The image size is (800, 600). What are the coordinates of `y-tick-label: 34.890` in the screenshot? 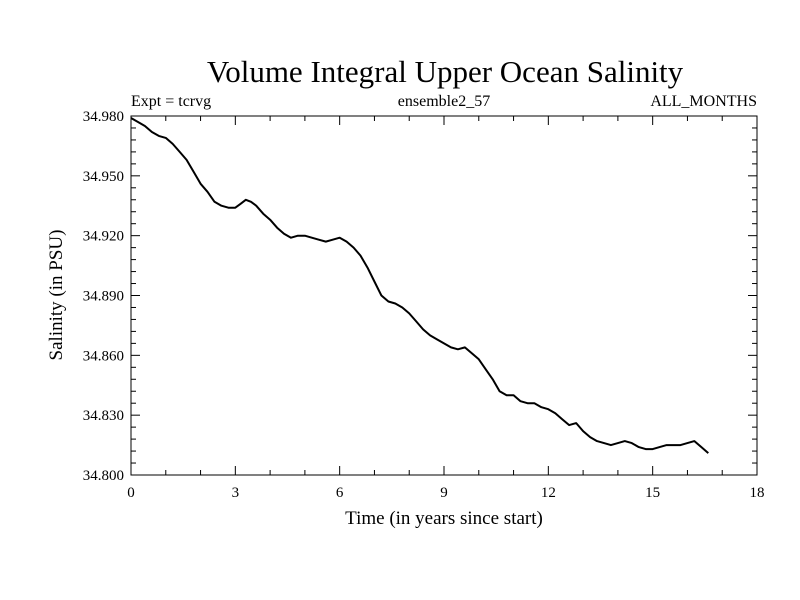 It's located at (103, 297).